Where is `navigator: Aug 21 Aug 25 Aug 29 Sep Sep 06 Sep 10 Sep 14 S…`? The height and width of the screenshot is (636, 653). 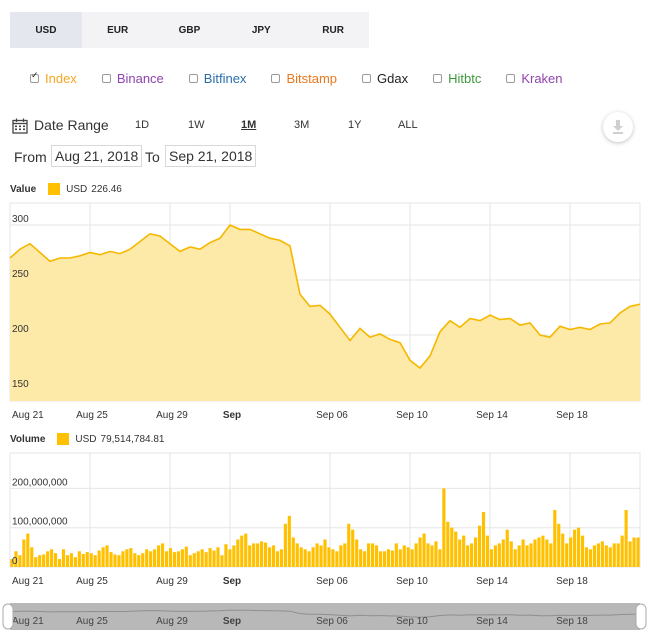 navigator: Aug 21 Aug 25 Aug 29 Sep Sep 06 Sep 10 Sep 14 S… is located at coordinates (324, 616).